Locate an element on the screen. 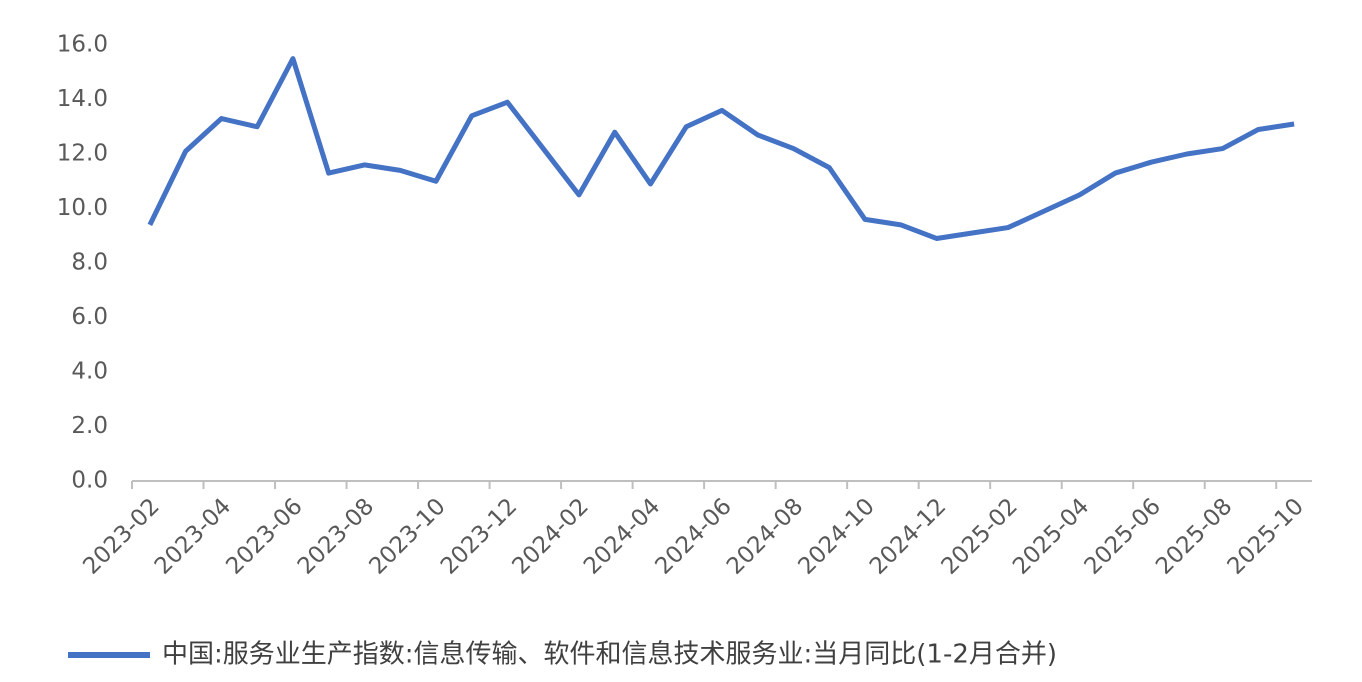 The image size is (1362, 682). x-tick-label: 2024-08 is located at coordinates (765, 536).